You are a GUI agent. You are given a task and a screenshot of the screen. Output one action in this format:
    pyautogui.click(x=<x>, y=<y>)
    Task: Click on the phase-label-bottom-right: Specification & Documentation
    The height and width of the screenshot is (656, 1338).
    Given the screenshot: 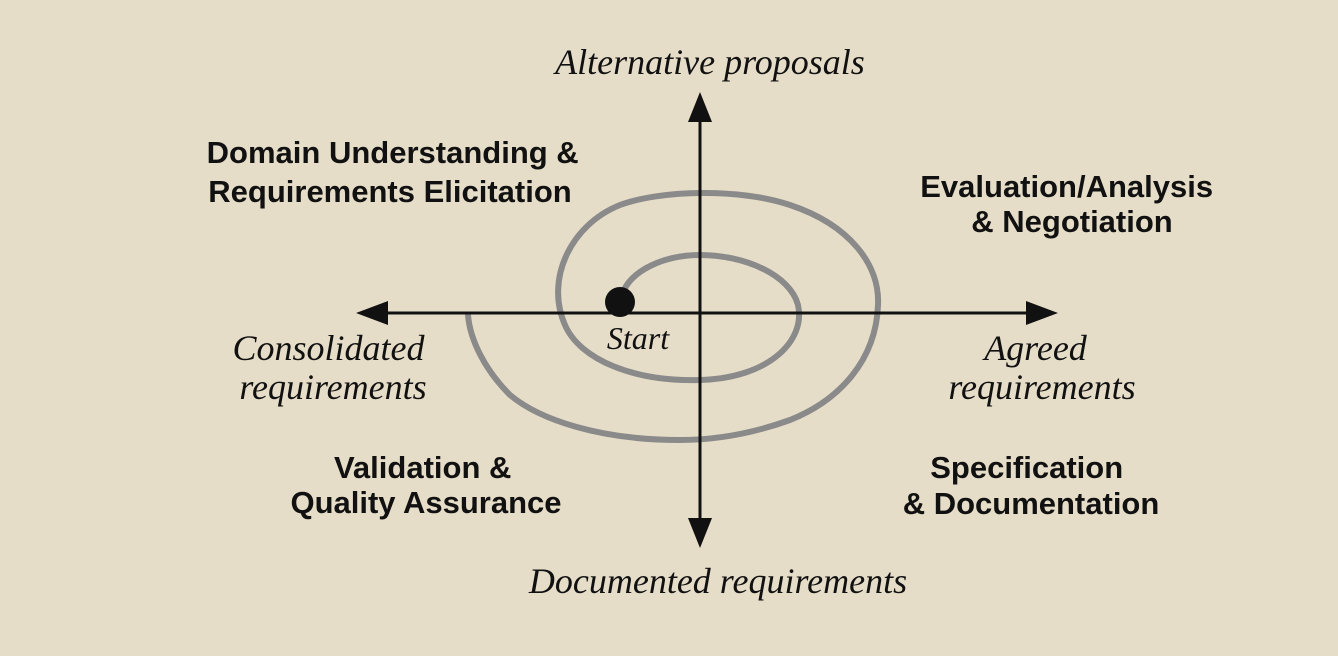 What is the action you would take?
    pyautogui.click(x=1031, y=485)
    